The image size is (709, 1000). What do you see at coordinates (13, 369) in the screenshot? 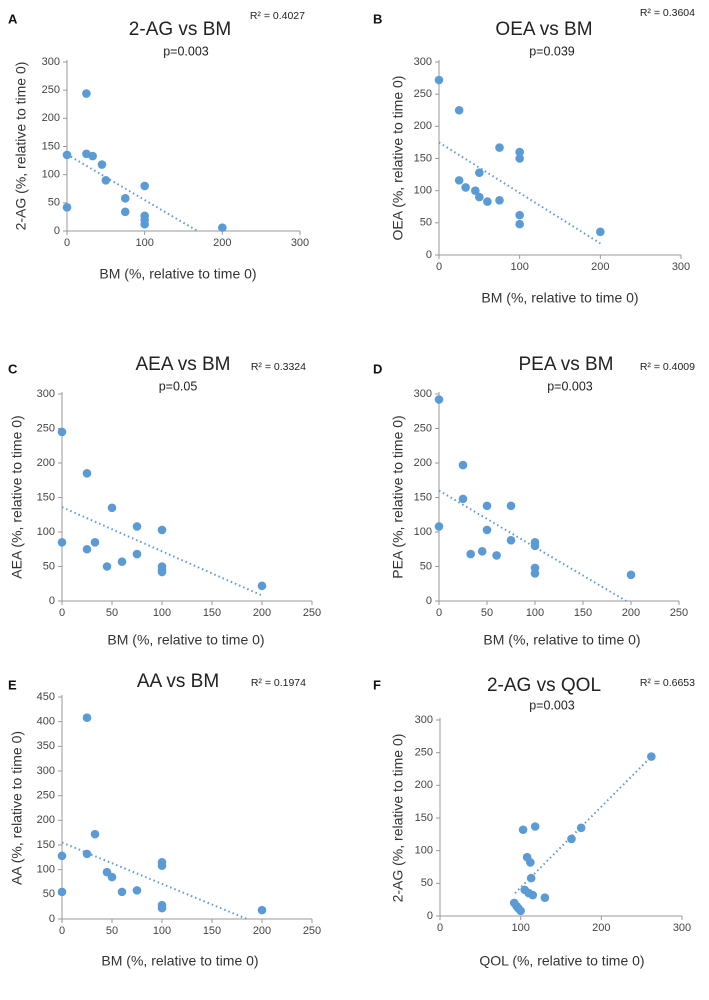
I see `panel-letter: C` at bounding box center [13, 369].